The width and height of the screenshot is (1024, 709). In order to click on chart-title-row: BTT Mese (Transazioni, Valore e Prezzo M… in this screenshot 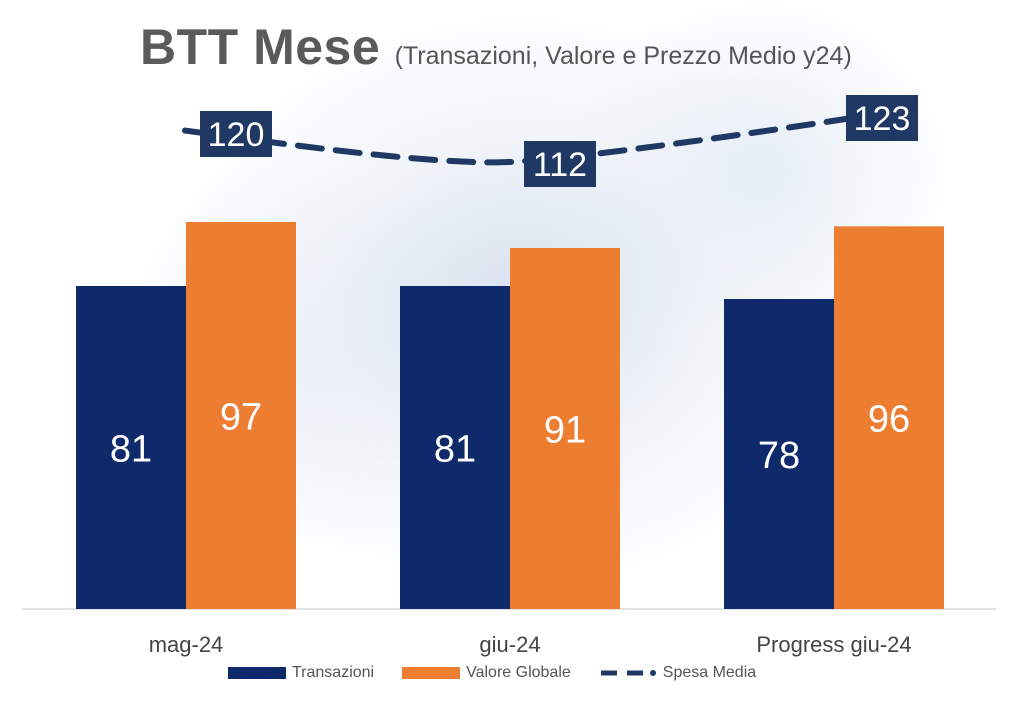, I will do `click(496, 47)`.